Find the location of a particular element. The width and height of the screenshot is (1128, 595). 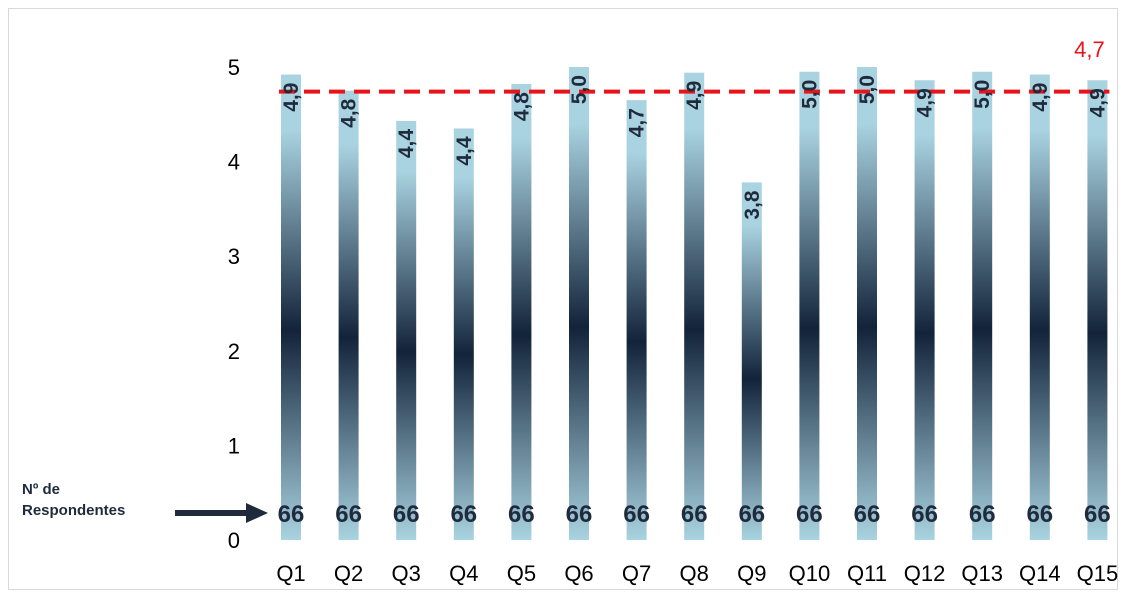

value-label-q3: 4,4 is located at coordinates (406, 144).